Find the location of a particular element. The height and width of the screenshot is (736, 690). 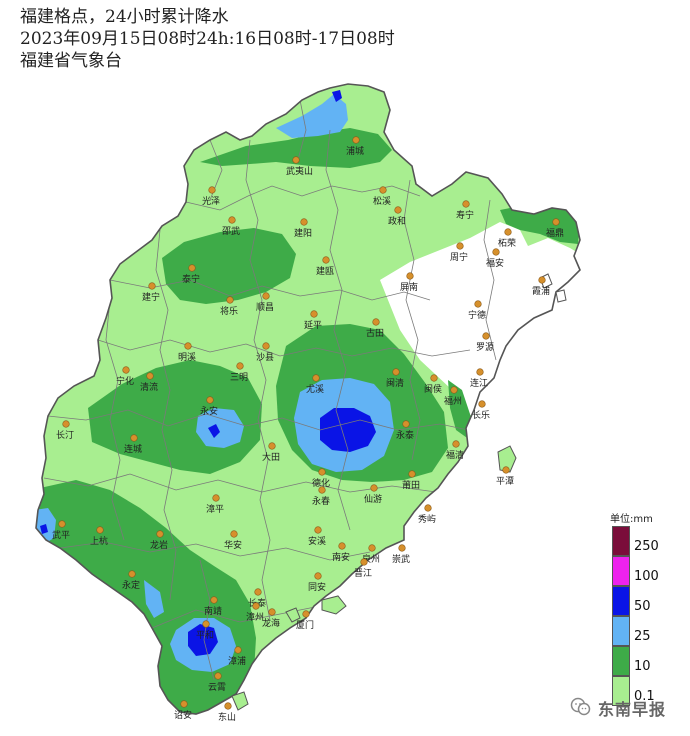

city-label: 漳州 is located at coordinates (255, 617).